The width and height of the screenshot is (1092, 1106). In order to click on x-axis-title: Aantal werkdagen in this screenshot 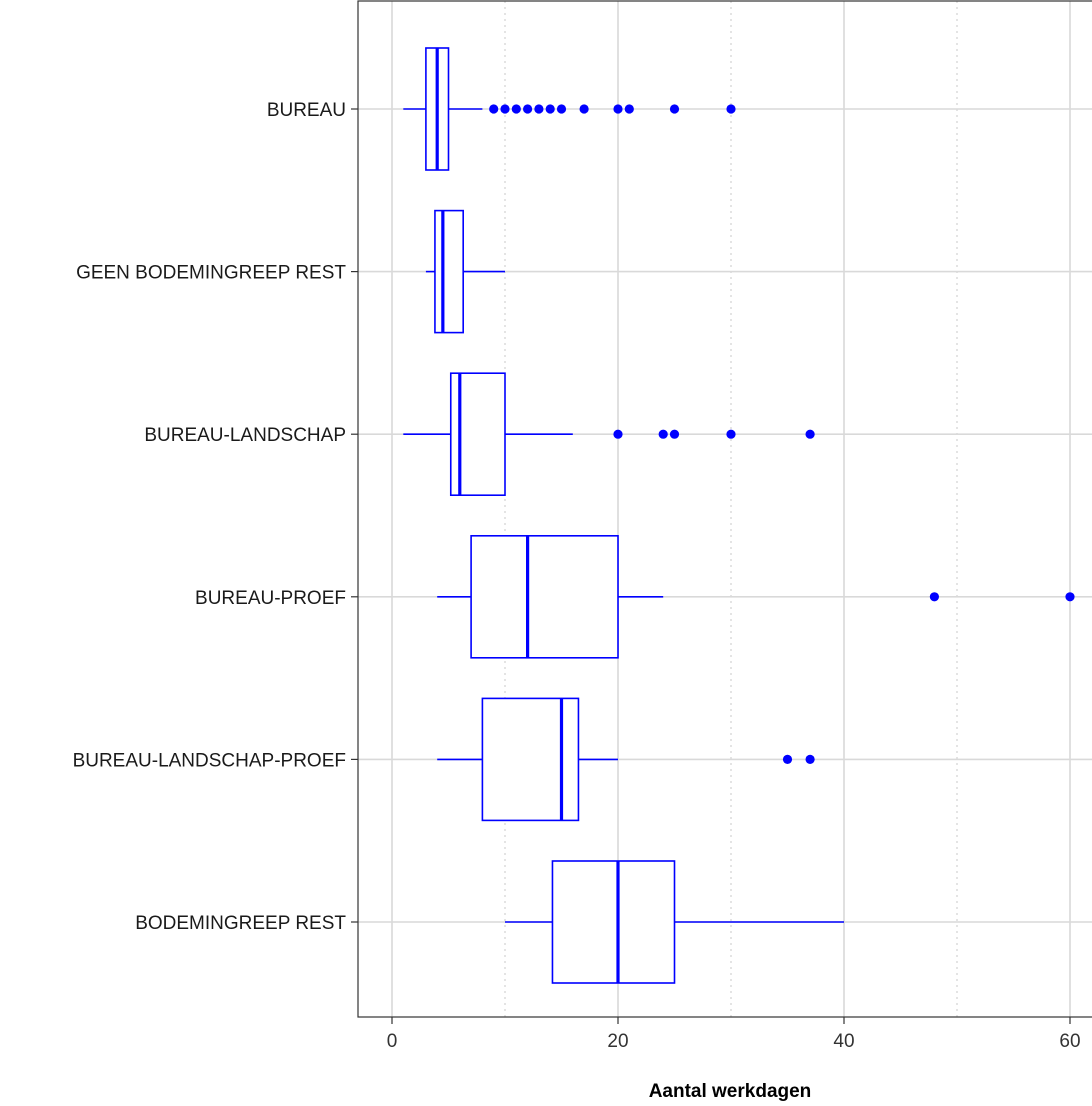, I will do `click(730, 1091)`.